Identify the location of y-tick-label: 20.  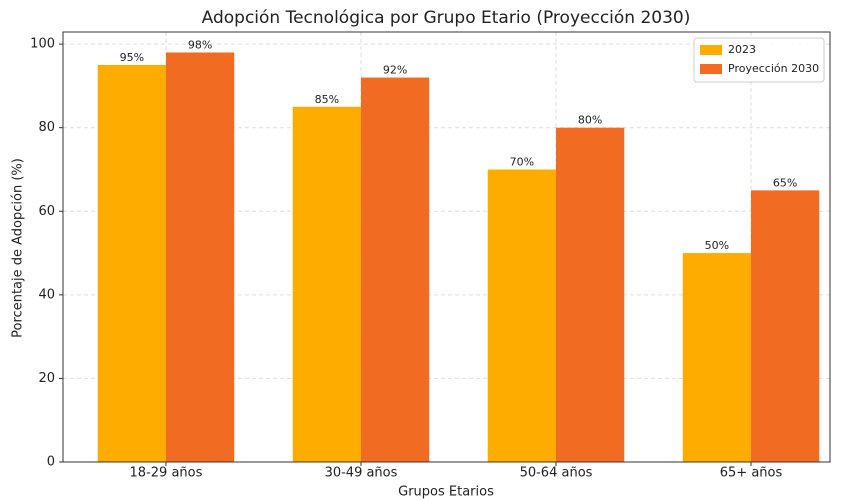
(46, 378).